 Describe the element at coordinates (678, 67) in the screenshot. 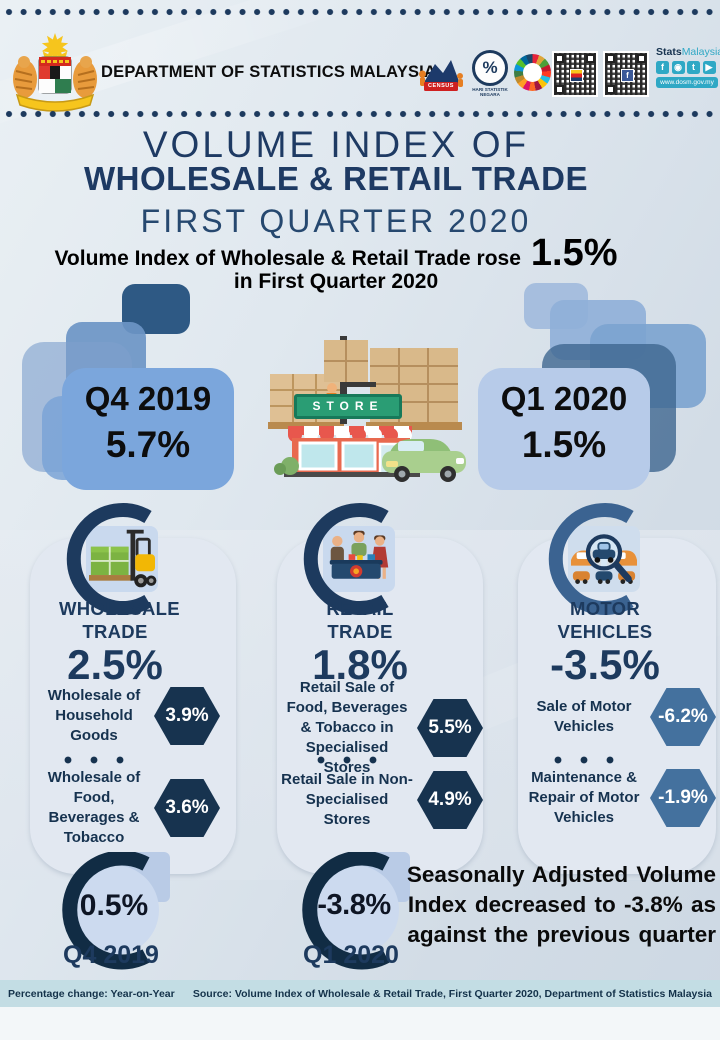

I see `instagram-icon: ◉` at that location.